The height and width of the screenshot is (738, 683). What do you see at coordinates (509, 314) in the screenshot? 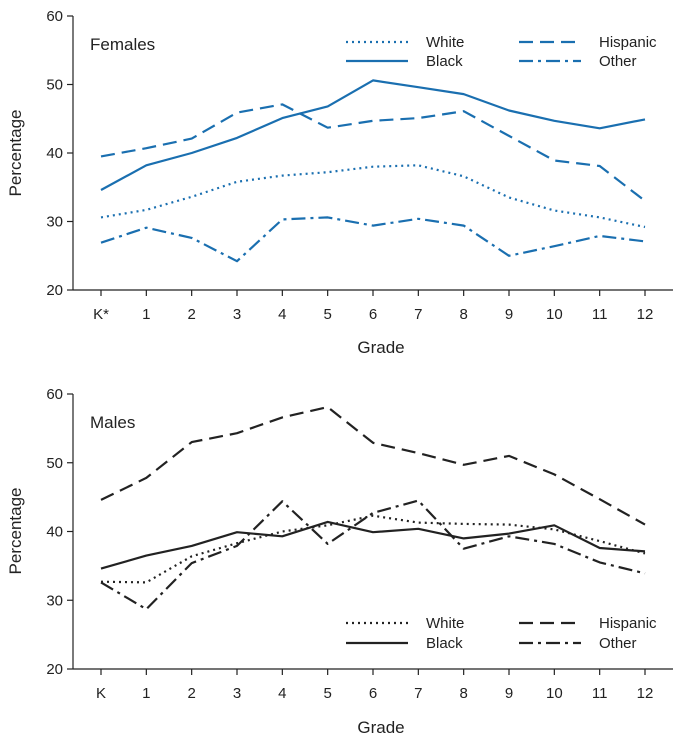
I see `chart0.x-tick-label-9: 9` at bounding box center [509, 314].